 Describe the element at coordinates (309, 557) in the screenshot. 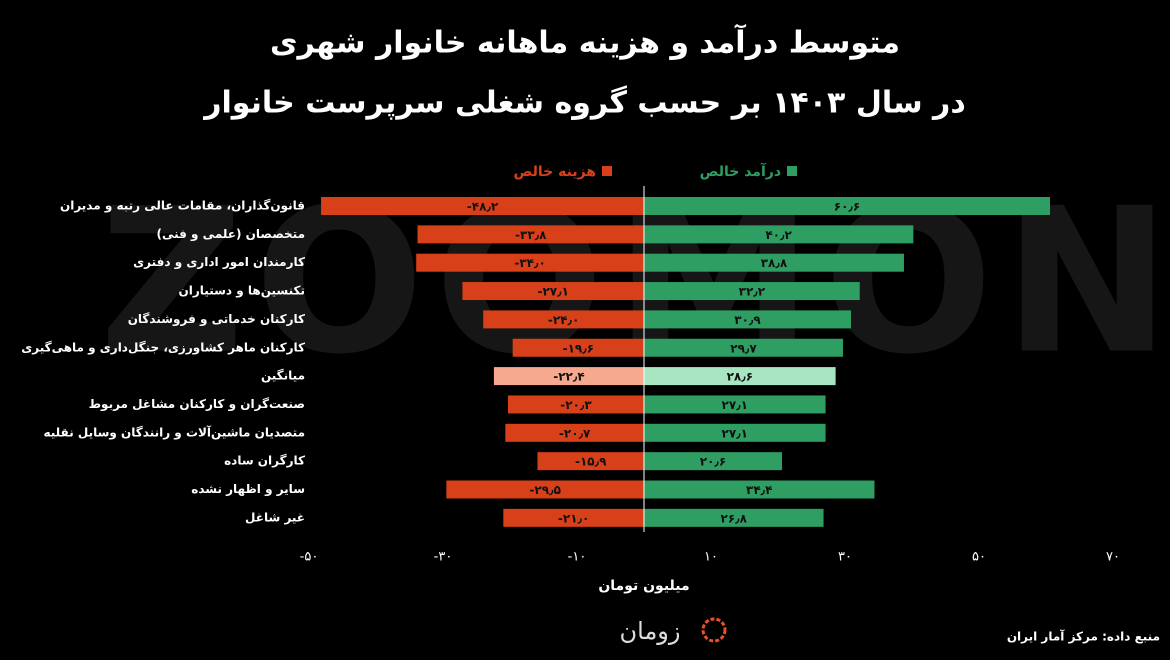

I see `x-tick-label: -۵۰` at that location.